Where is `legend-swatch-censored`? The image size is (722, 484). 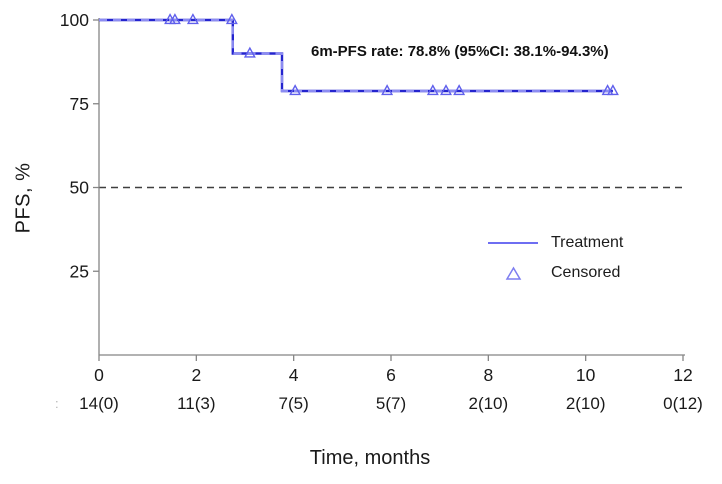
legend-swatch-censored is located at coordinates (513, 273).